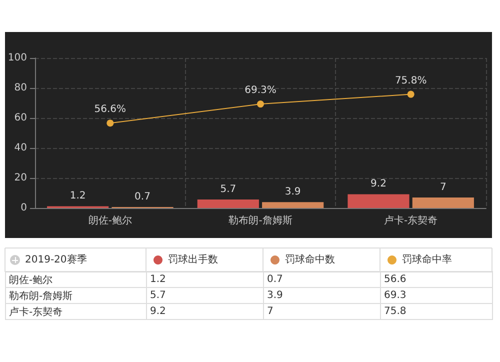 Image resolution: width=500 pixels, height=362 pixels. I want to click on text: 75.8, so click(436, 312).